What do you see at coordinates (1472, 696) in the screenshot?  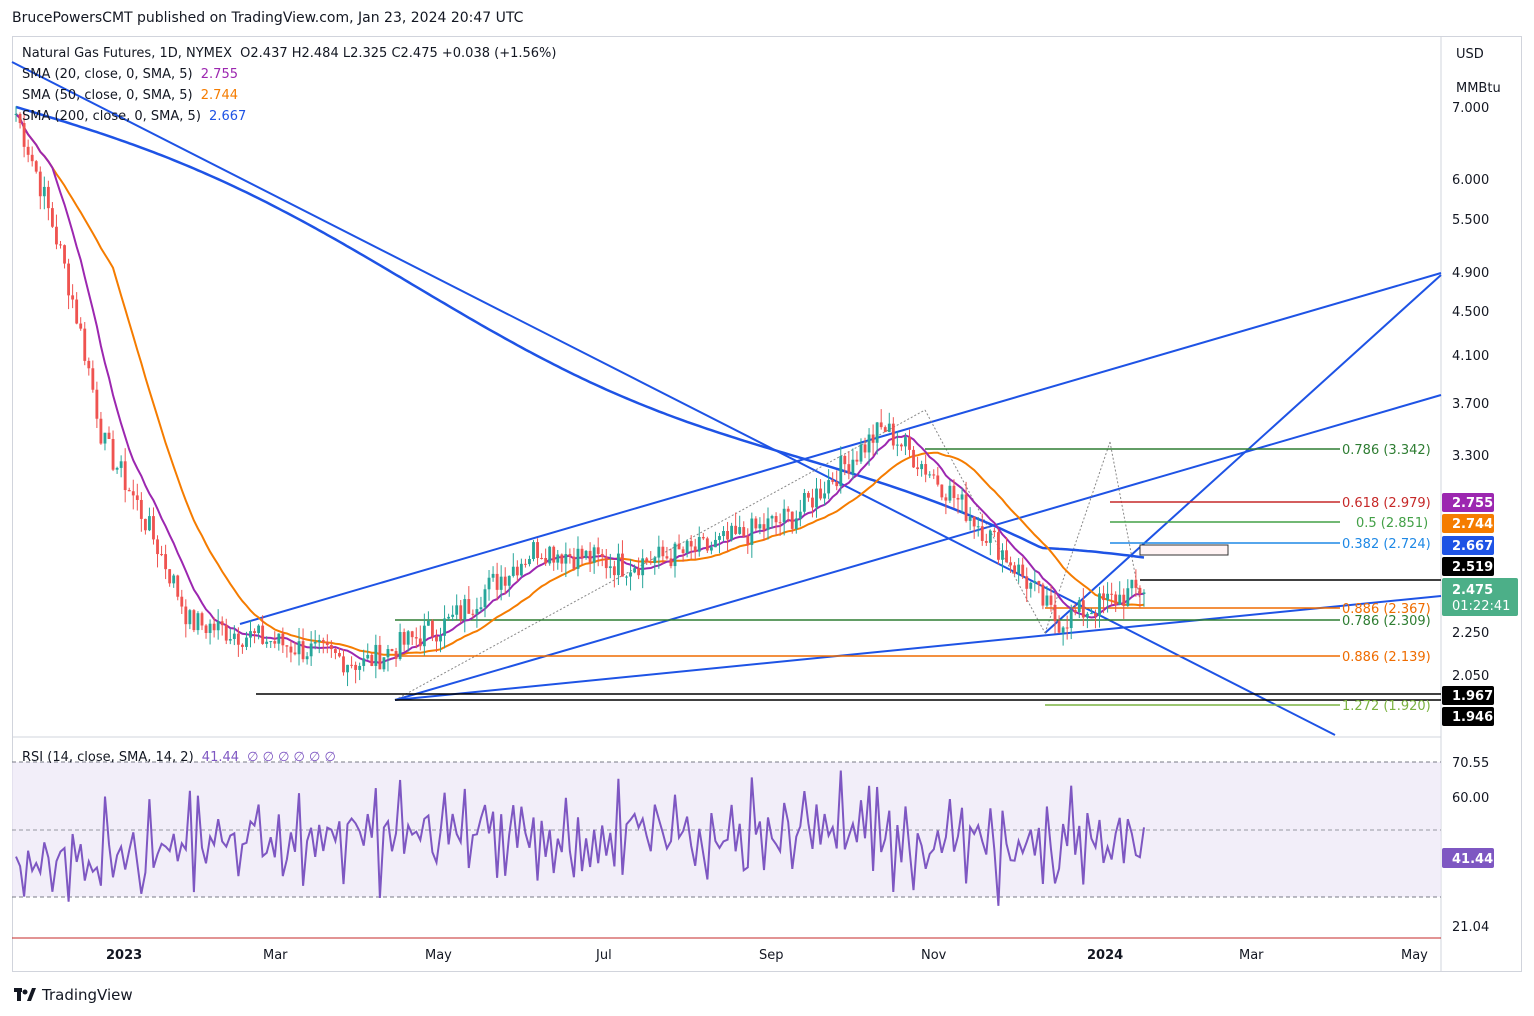 I see `tag-level-1967: 1.967` at bounding box center [1472, 696].